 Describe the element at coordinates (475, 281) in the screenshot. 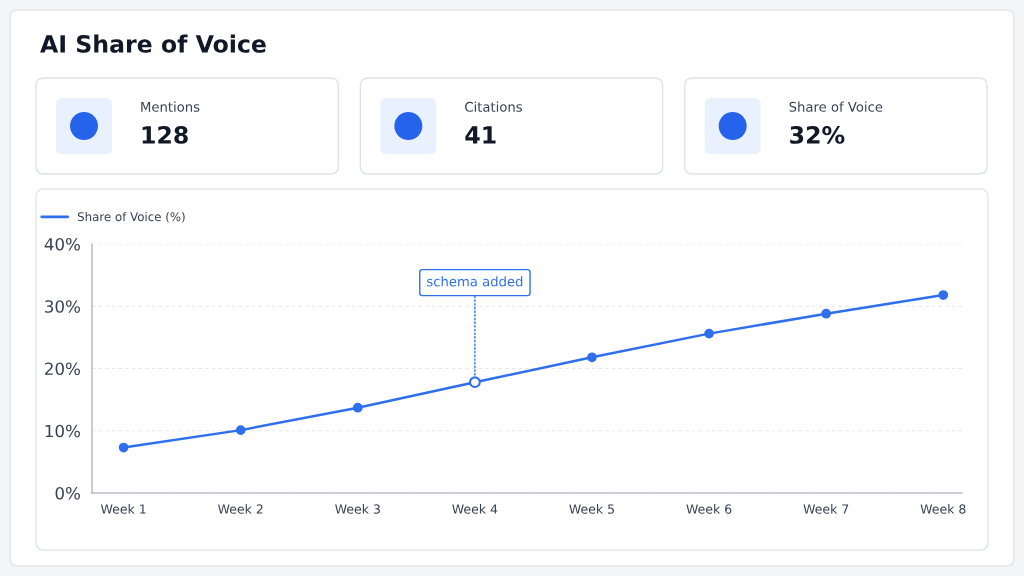

I see `annotation: schema added` at that location.